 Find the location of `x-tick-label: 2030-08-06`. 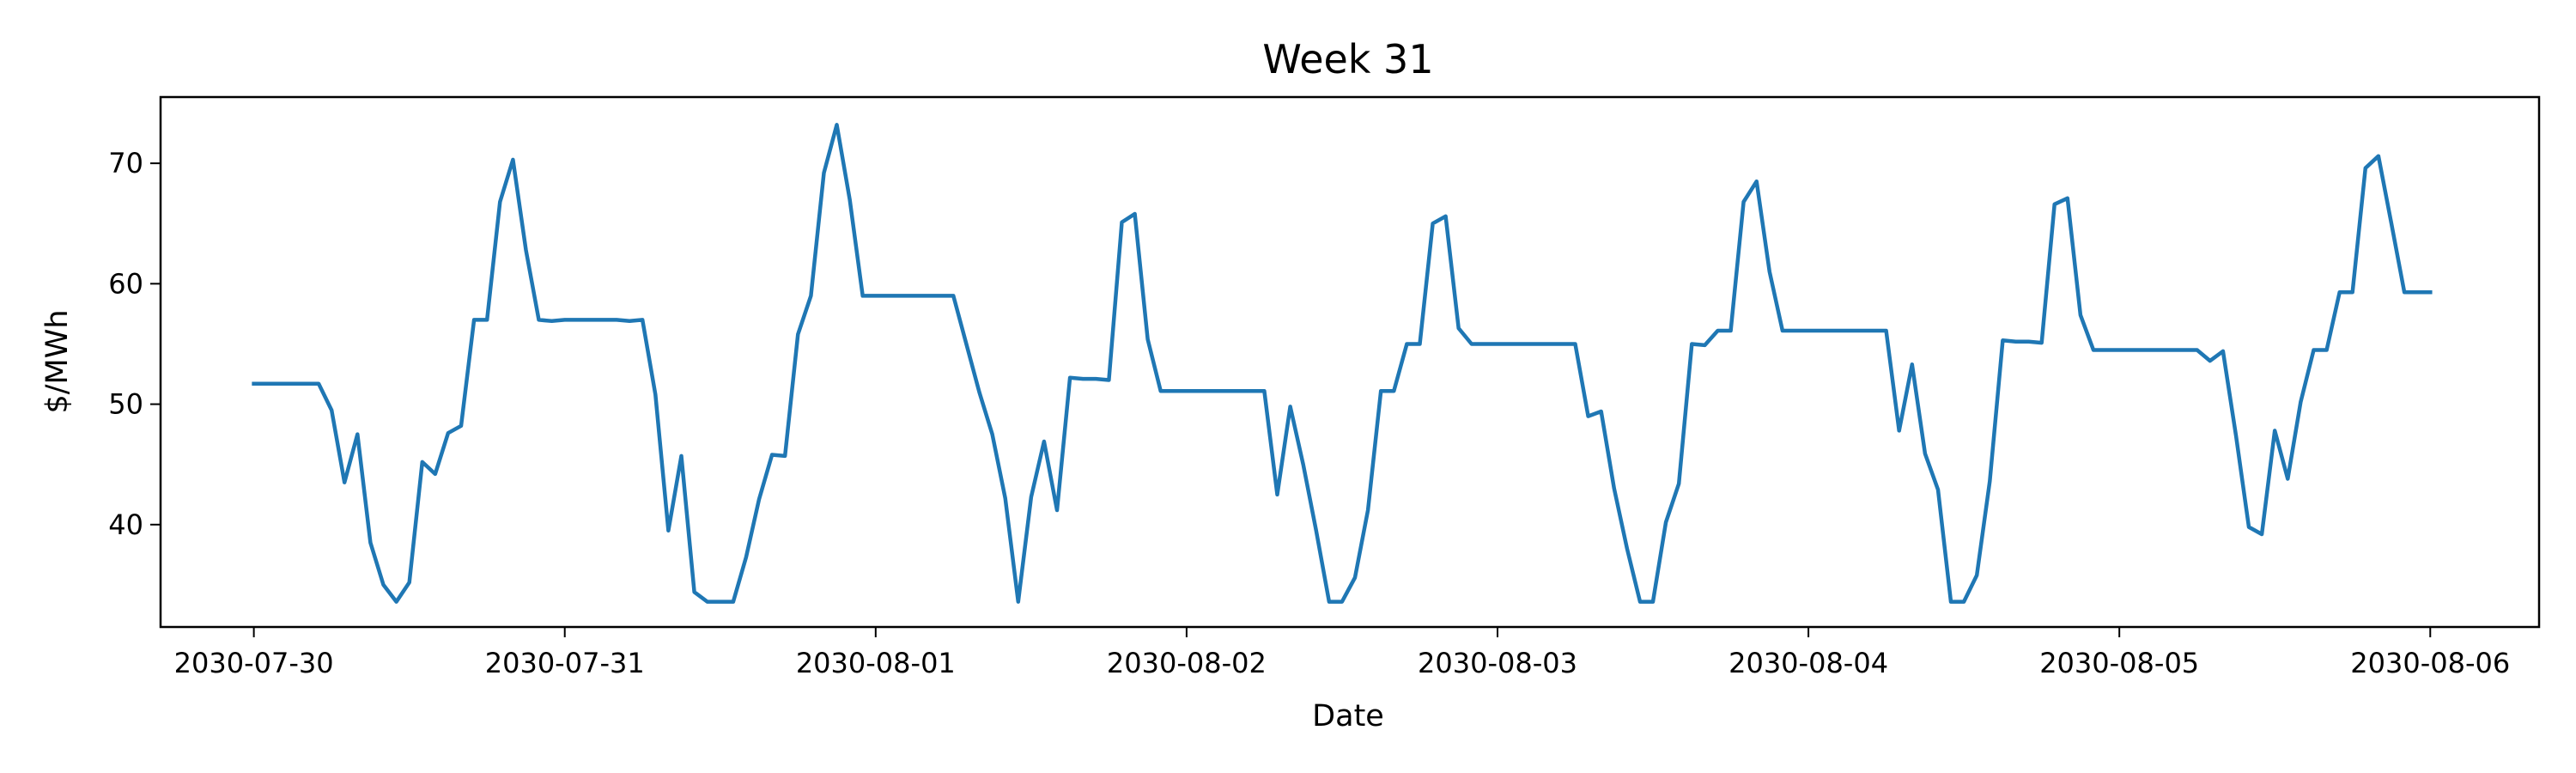

x-tick-label: 2030-08-06 is located at coordinates (2430, 663).